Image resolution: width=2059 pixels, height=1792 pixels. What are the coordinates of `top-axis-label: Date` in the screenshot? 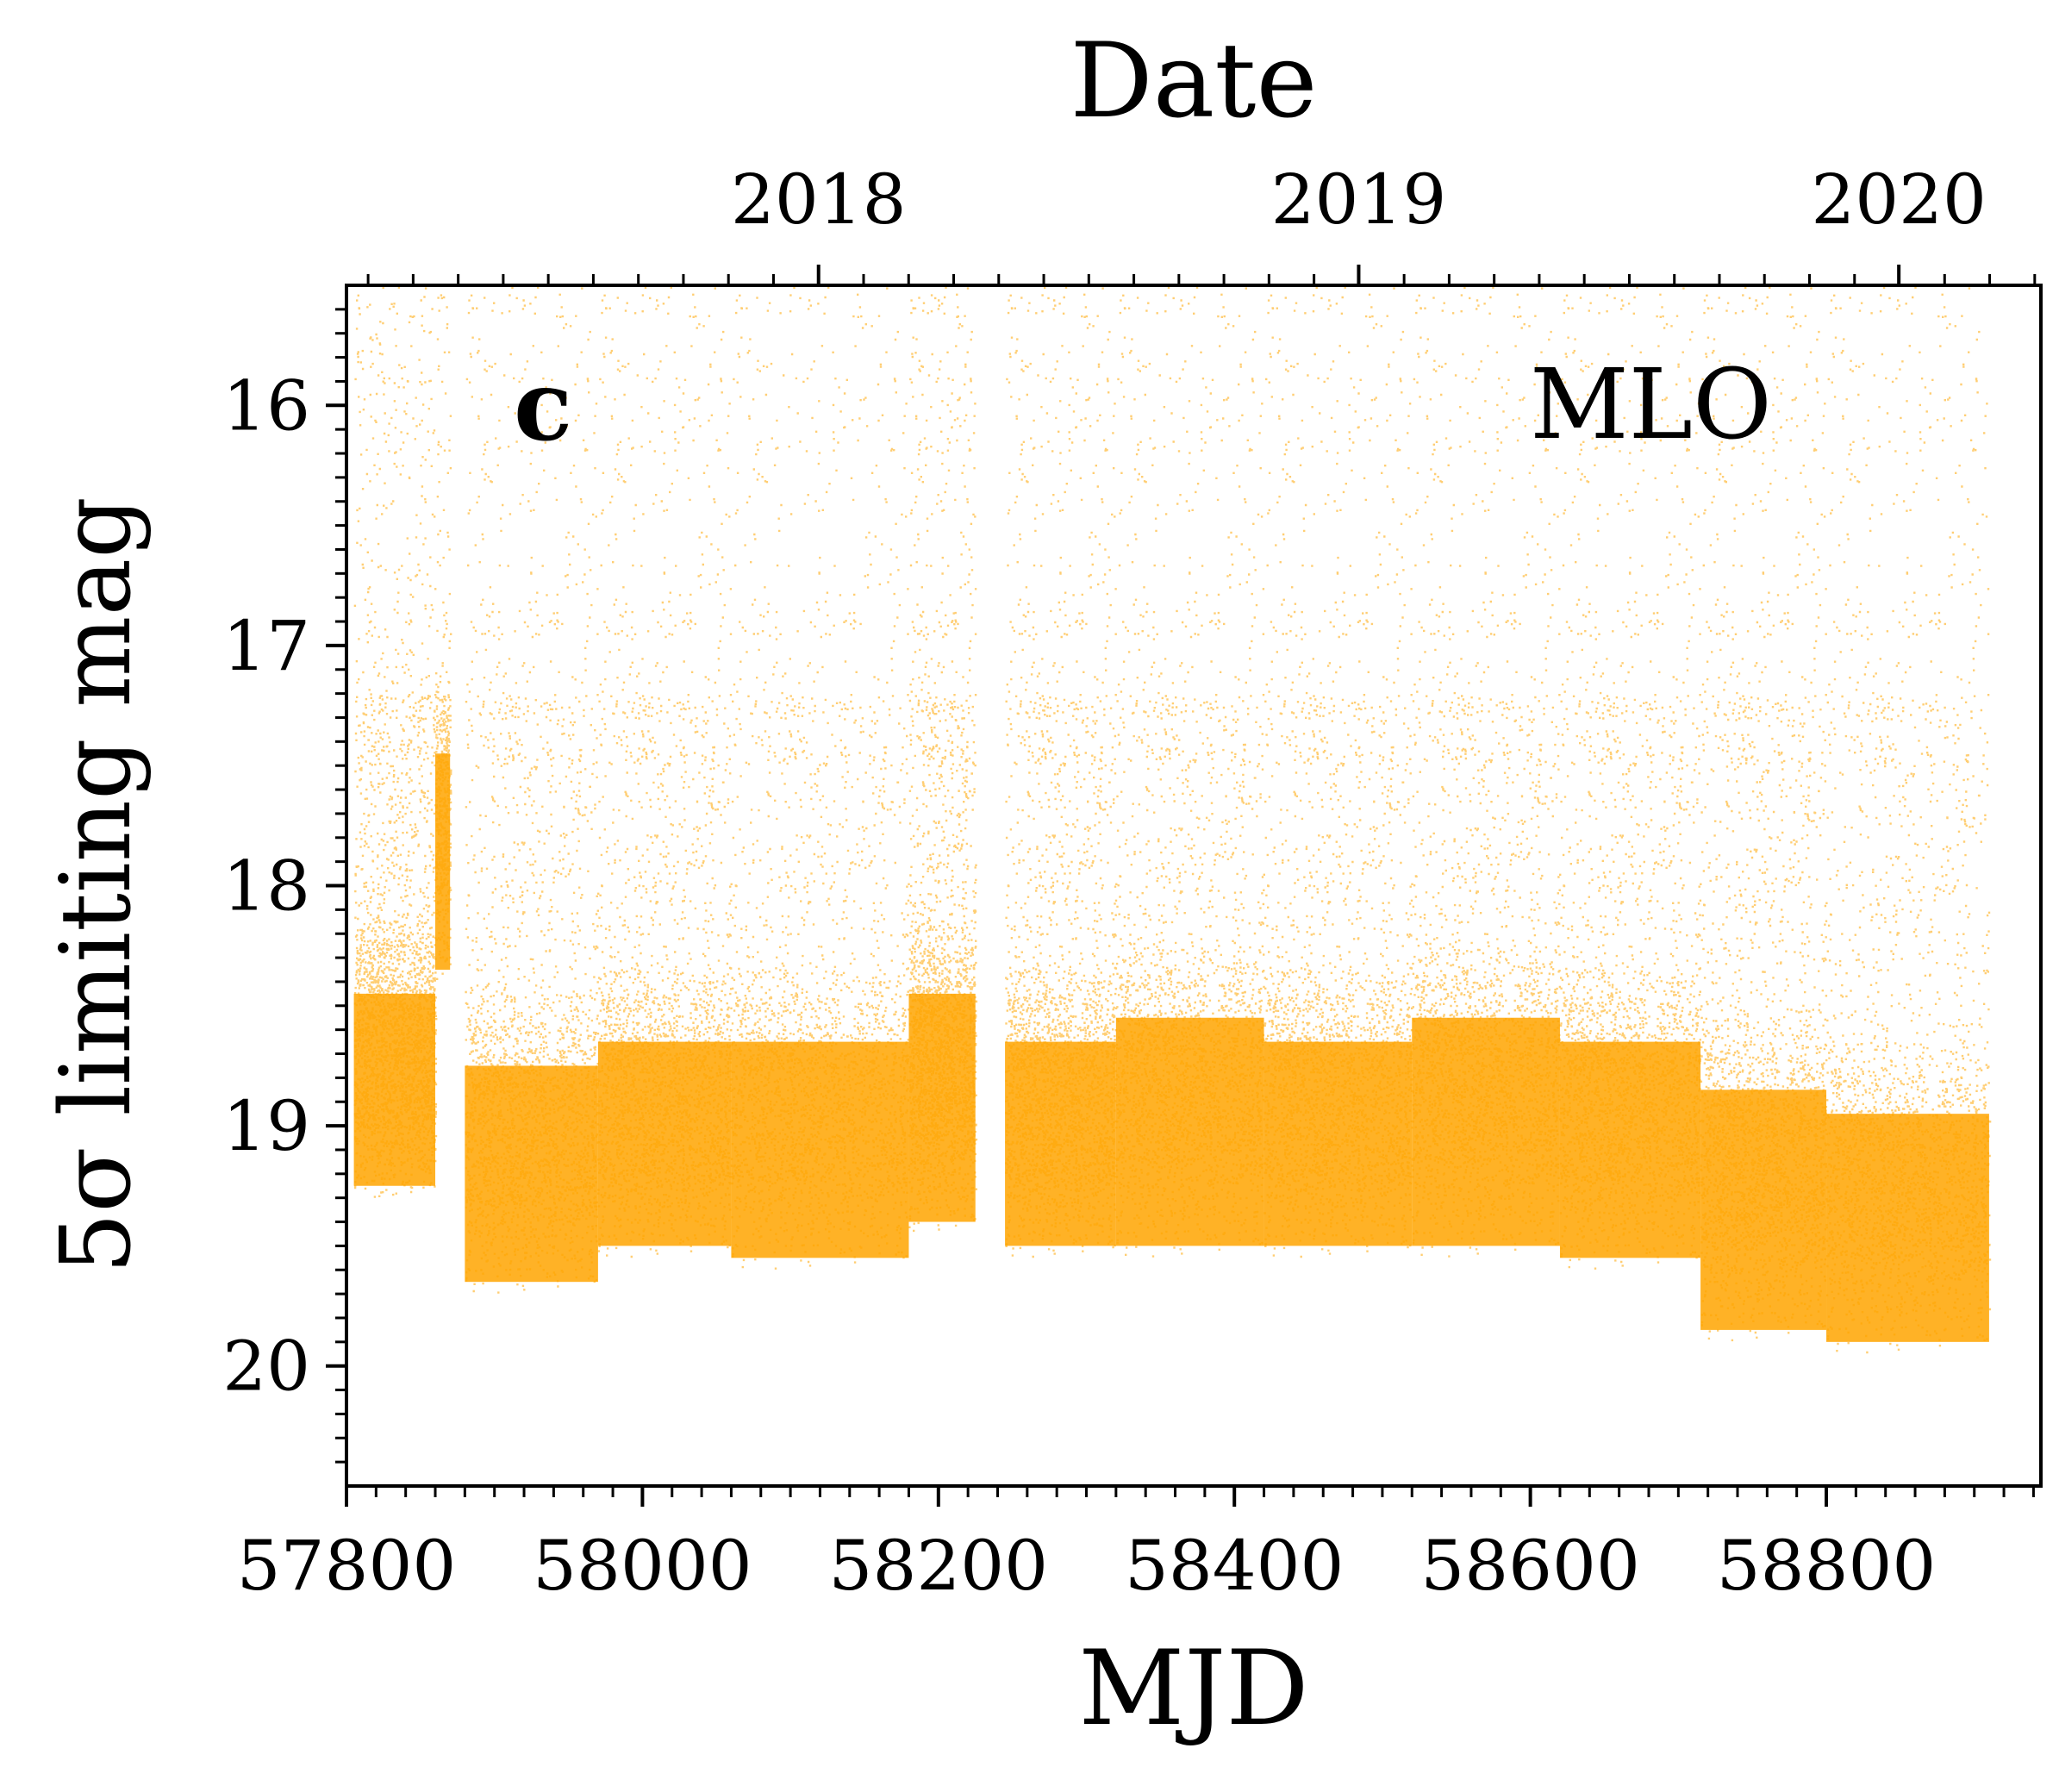 It's located at (1194, 81).